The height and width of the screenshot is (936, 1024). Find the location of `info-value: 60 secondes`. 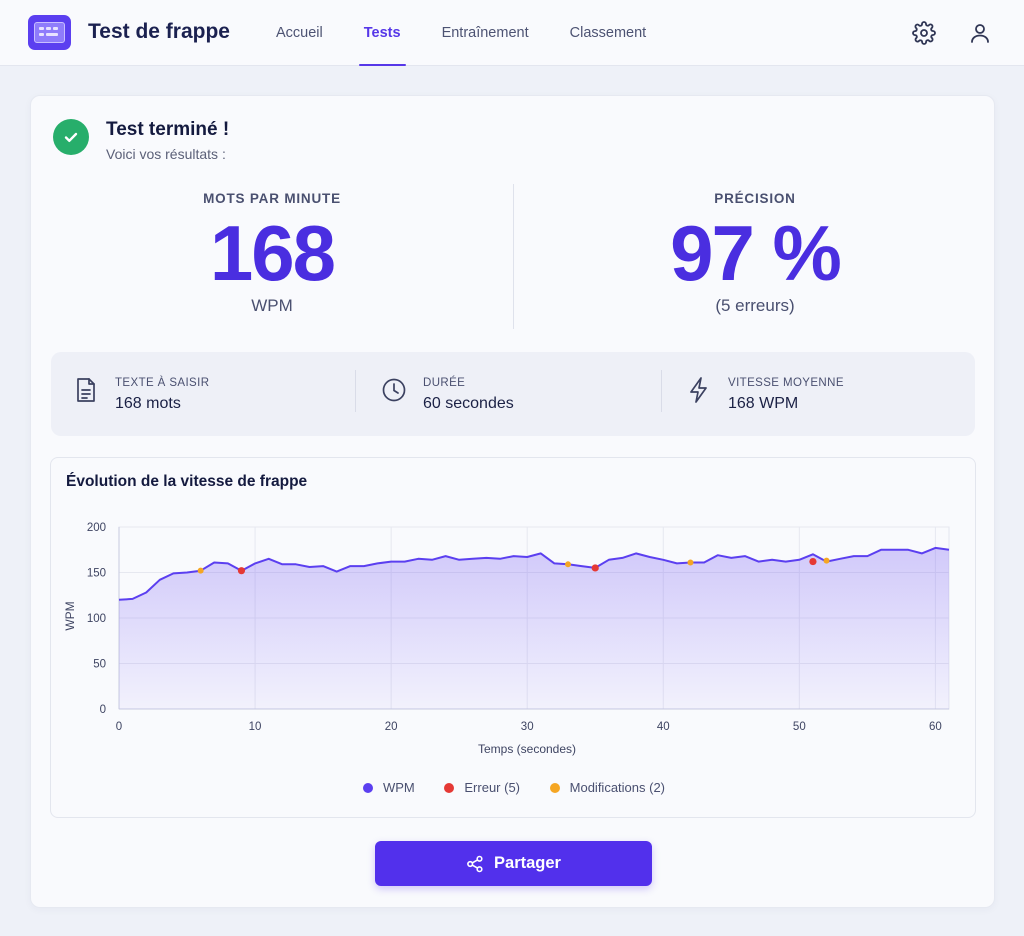

info-value: 60 secondes is located at coordinates (468, 403).